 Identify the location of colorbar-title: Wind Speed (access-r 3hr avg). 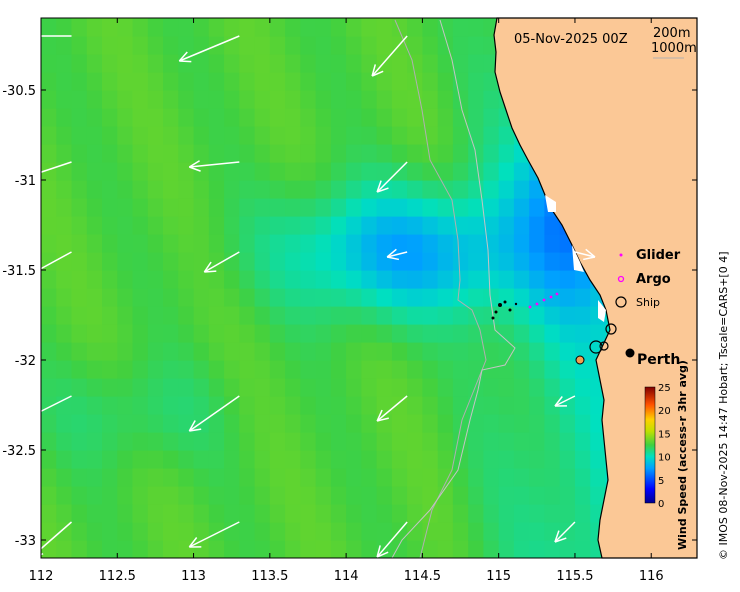
(682, 455).